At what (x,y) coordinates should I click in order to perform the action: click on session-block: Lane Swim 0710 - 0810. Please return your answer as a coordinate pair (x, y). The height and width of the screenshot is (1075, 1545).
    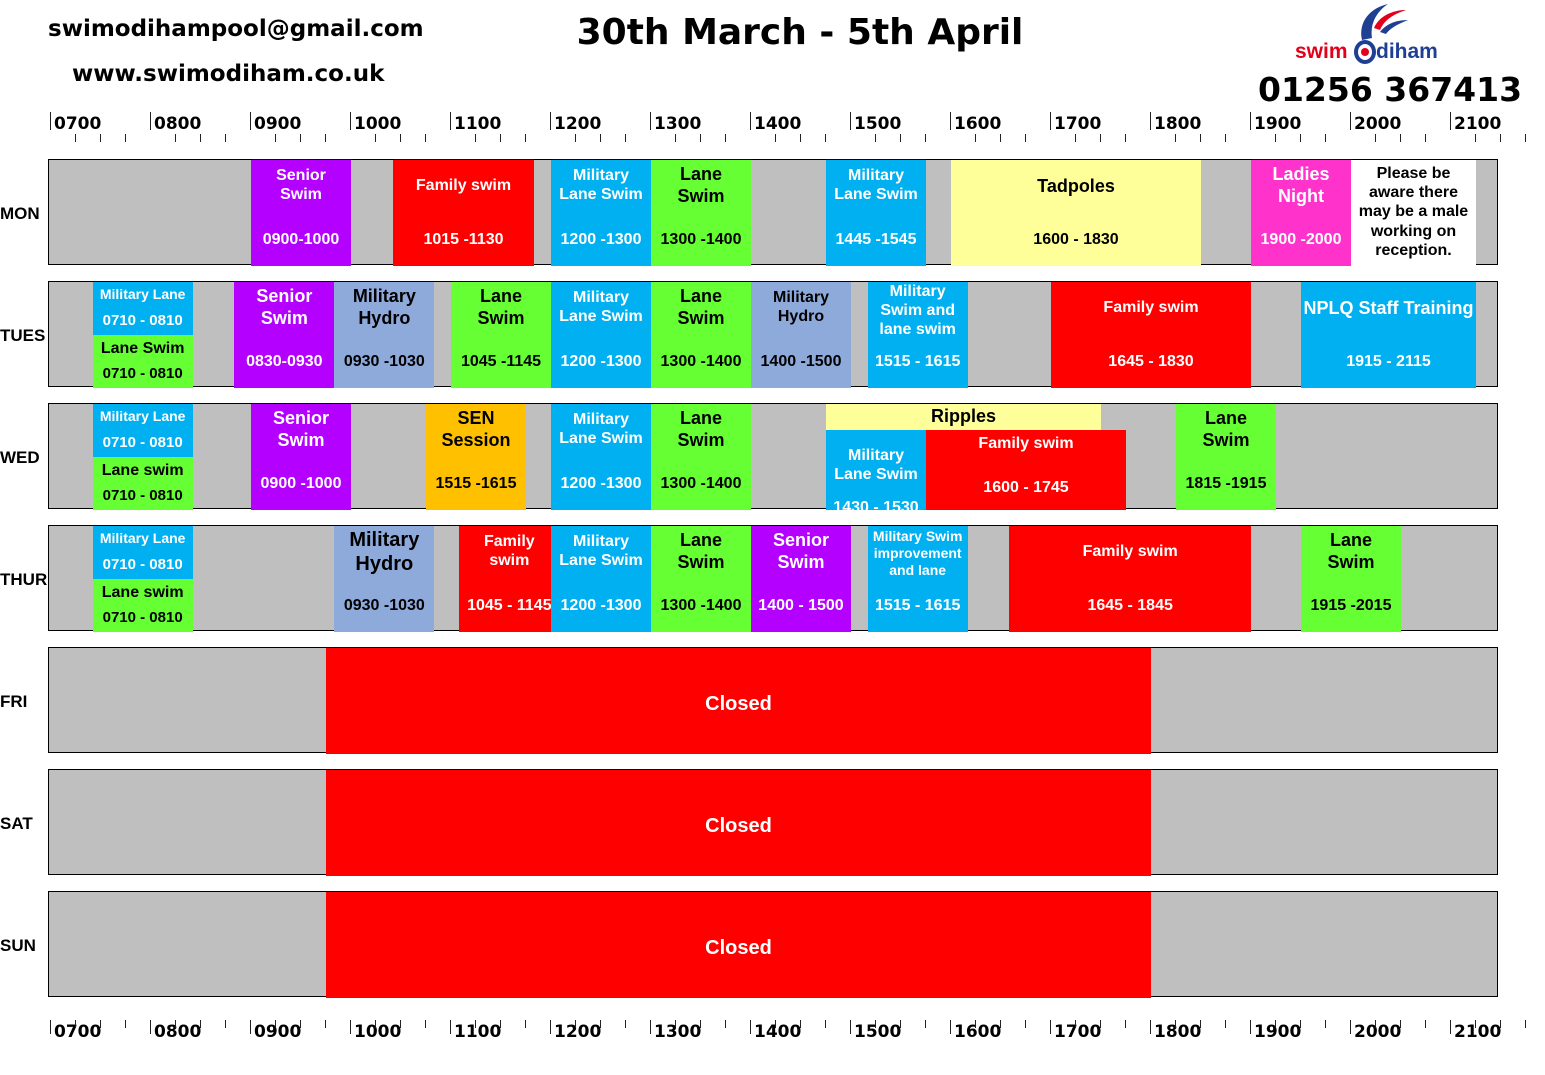
    Looking at the image, I should click on (142, 361).